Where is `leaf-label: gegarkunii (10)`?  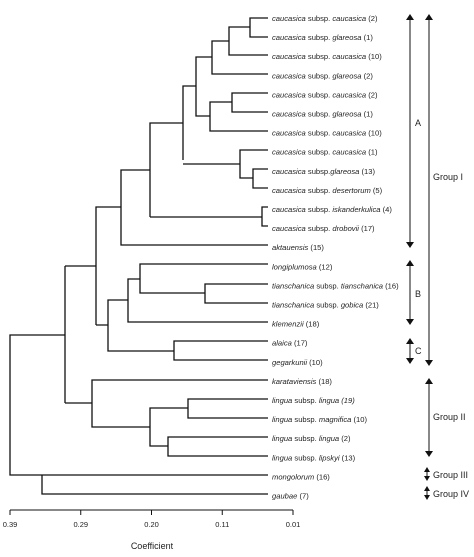 leaf-label: gegarkunii (10) is located at coordinates (297, 362).